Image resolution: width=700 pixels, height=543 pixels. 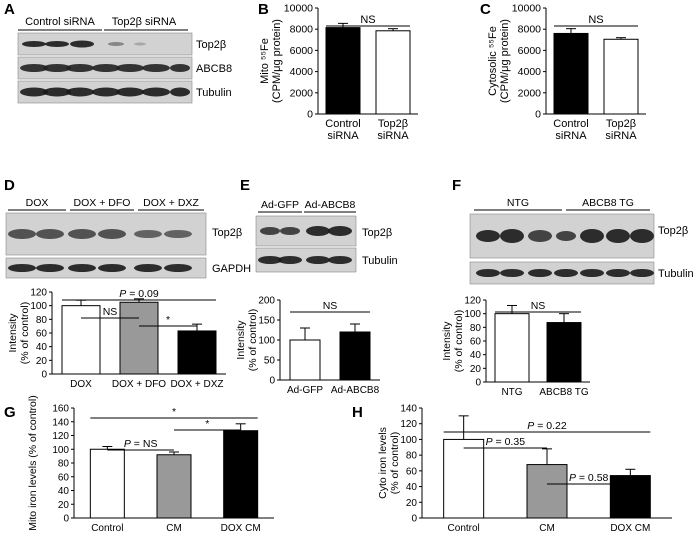 What do you see at coordinates (64, 505) in the screenshot?
I see `chart-g-y-tick-label: 20` at bounding box center [64, 505].